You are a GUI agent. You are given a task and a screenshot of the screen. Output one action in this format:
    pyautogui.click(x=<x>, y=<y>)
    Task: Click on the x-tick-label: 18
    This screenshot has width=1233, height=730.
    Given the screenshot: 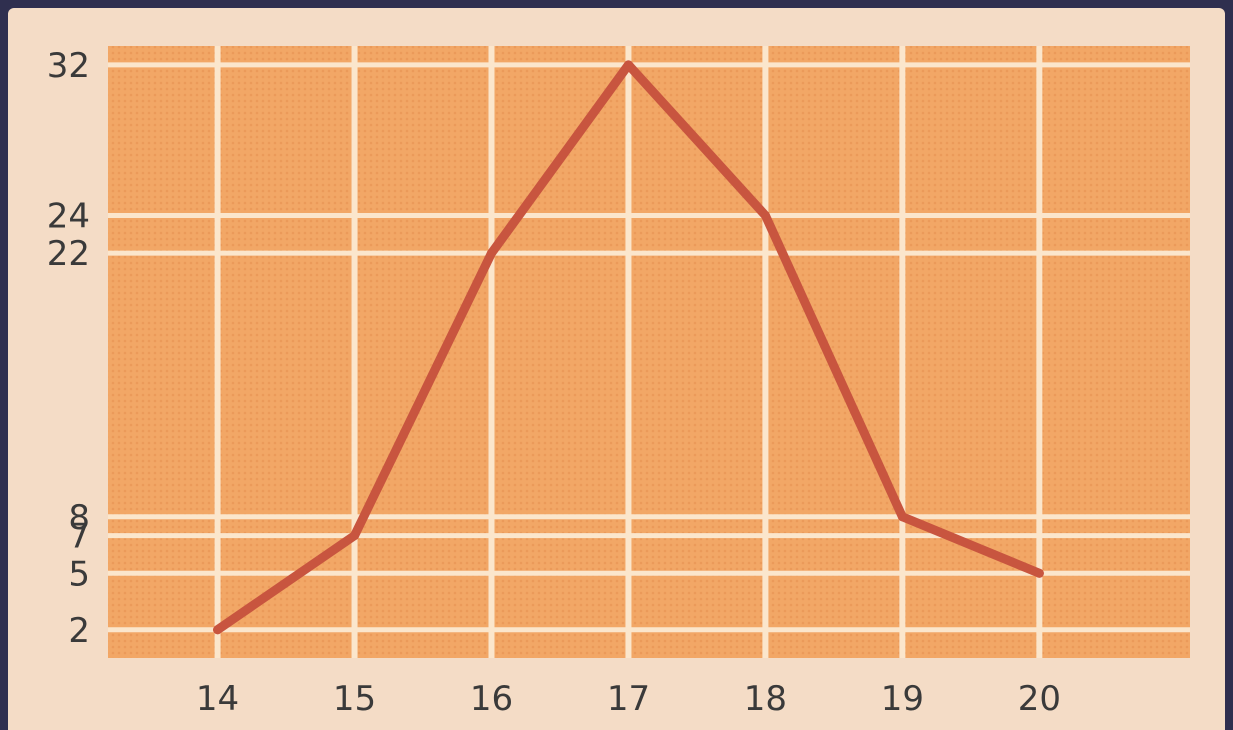 What is the action you would take?
    pyautogui.click(x=765, y=699)
    